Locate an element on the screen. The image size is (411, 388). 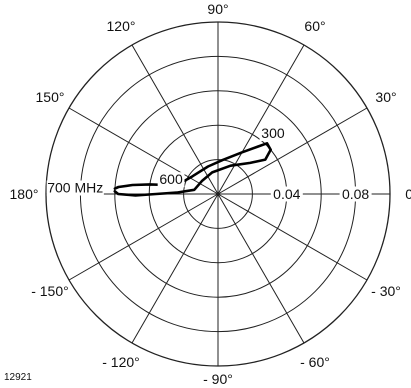
annotation-label: 600 is located at coordinates (171, 179).